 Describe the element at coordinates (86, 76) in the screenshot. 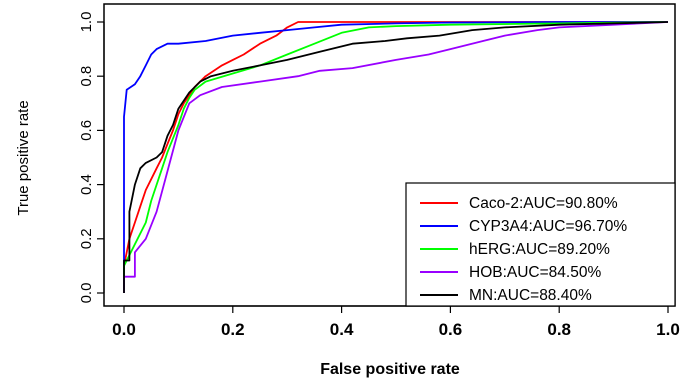

I see `y-tick-label: 0.8` at that location.